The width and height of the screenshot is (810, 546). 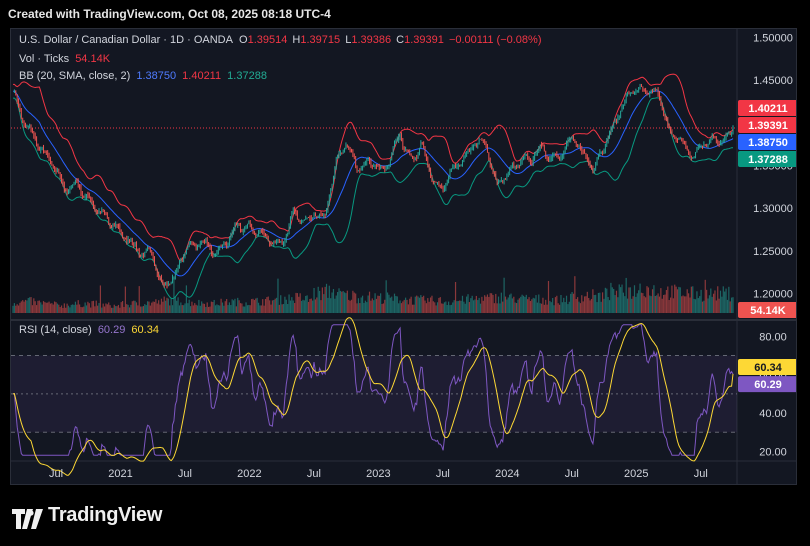 I want to click on rsi-axis-tick: 80.00, so click(x=773, y=337).